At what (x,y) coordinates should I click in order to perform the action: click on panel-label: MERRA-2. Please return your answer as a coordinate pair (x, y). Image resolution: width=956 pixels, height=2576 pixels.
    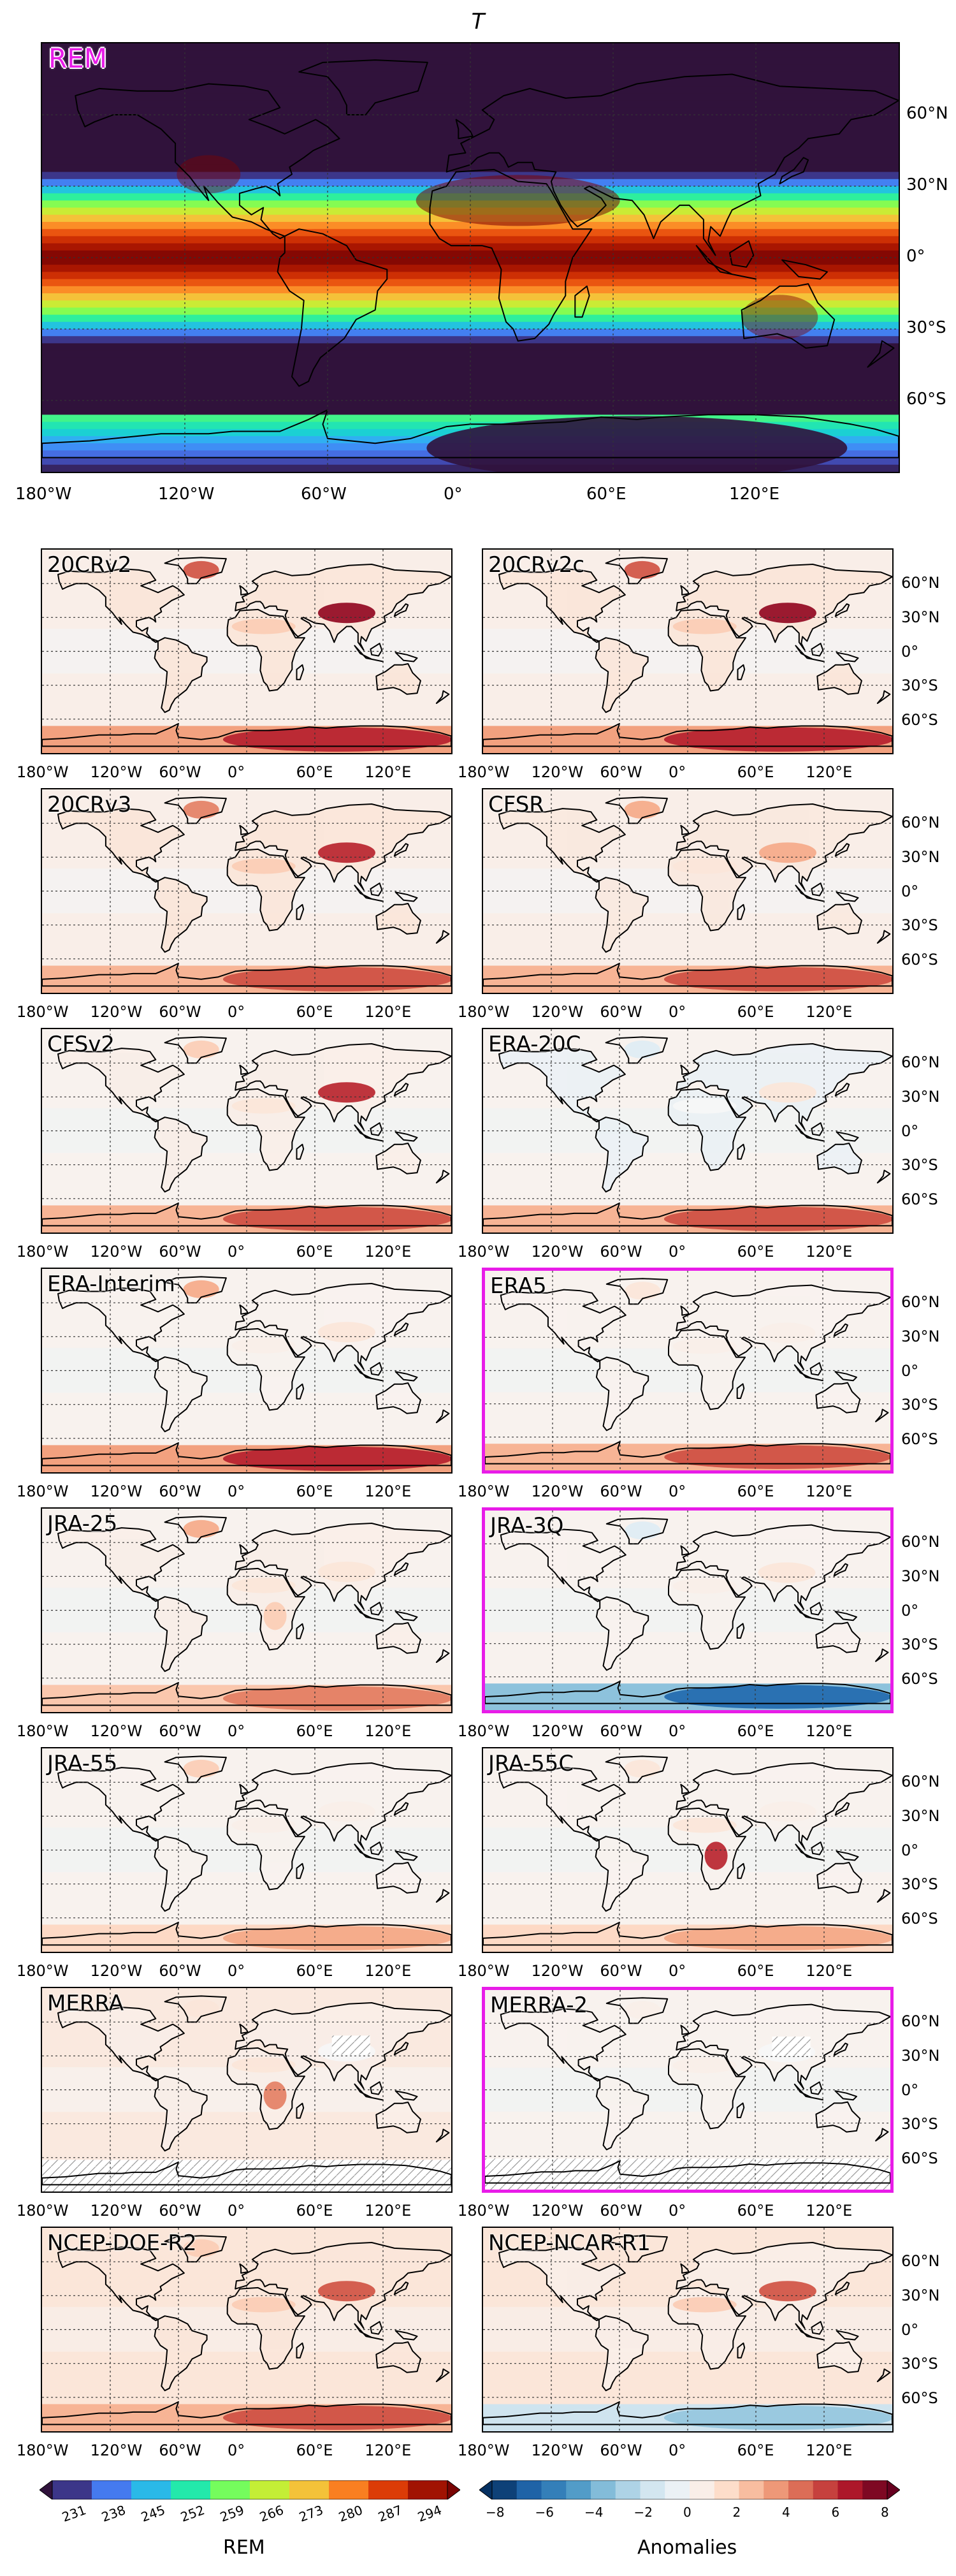
    Looking at the image, I should click on (539, 2006).